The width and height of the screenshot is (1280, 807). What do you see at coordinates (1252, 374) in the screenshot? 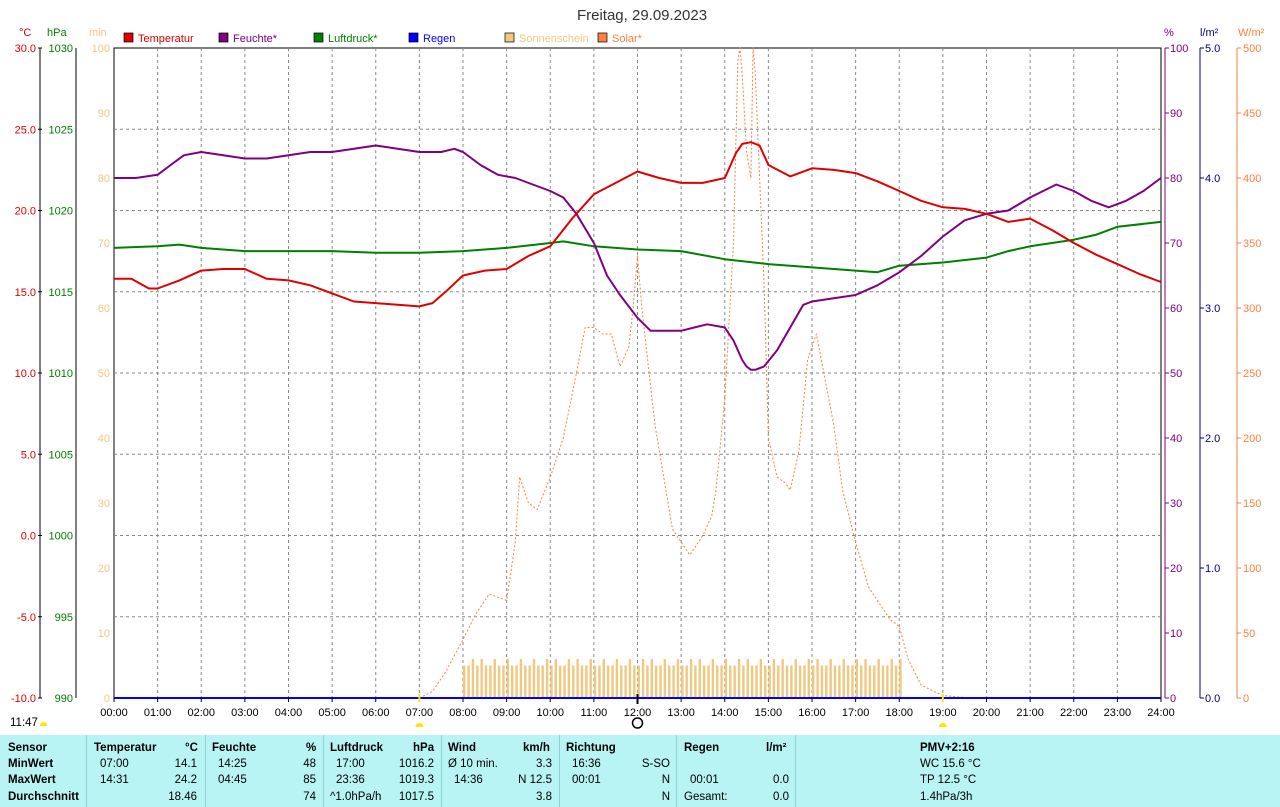
I see `solar-tick-label: 250` at bounding box center [1252, 374].